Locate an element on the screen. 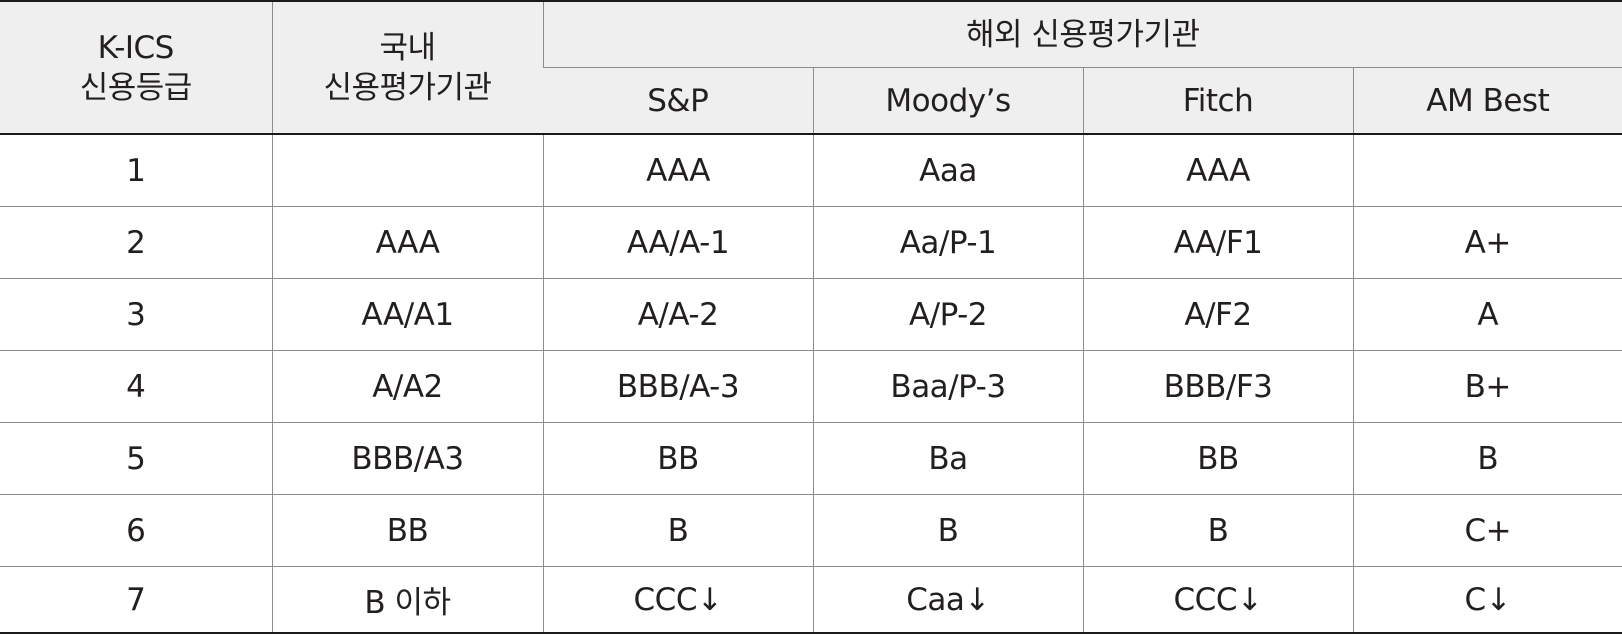 Image resolution: width=1622 pixels, height=635 pixels. header-sp: S&P is located at coordinates (678, 101).